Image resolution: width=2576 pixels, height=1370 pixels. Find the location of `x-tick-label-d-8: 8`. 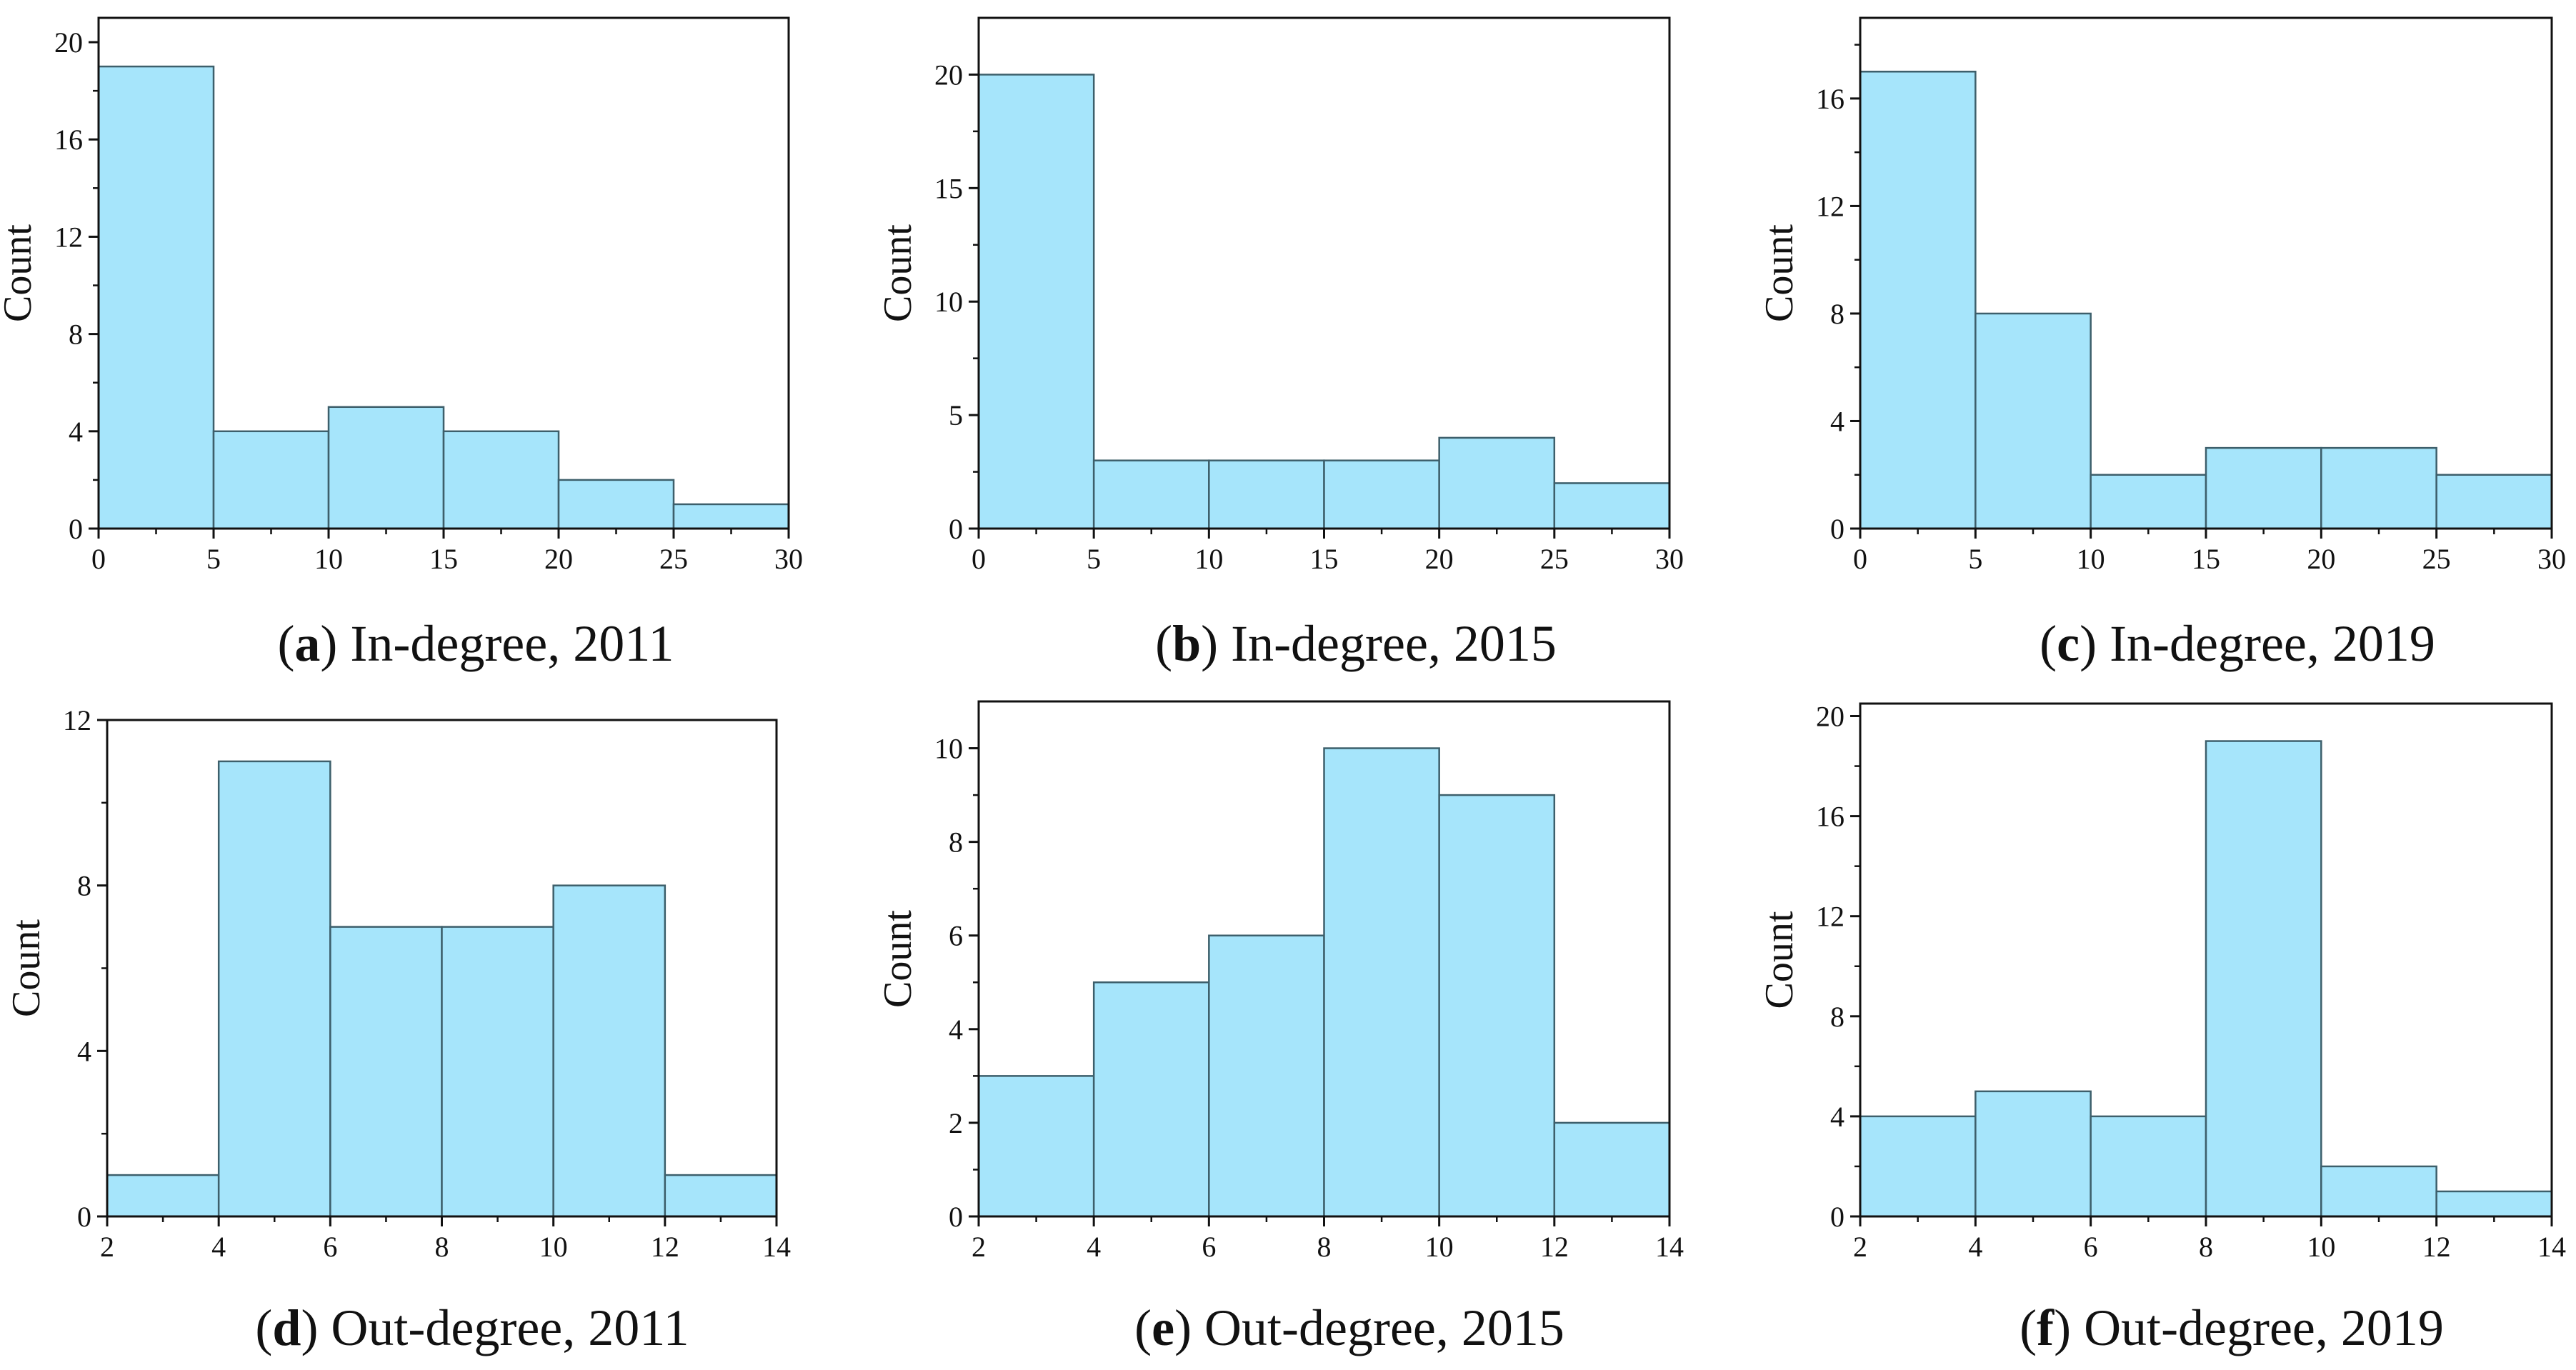

x-tick-label-d-8: 8 is located at coordinates (442, 1247).